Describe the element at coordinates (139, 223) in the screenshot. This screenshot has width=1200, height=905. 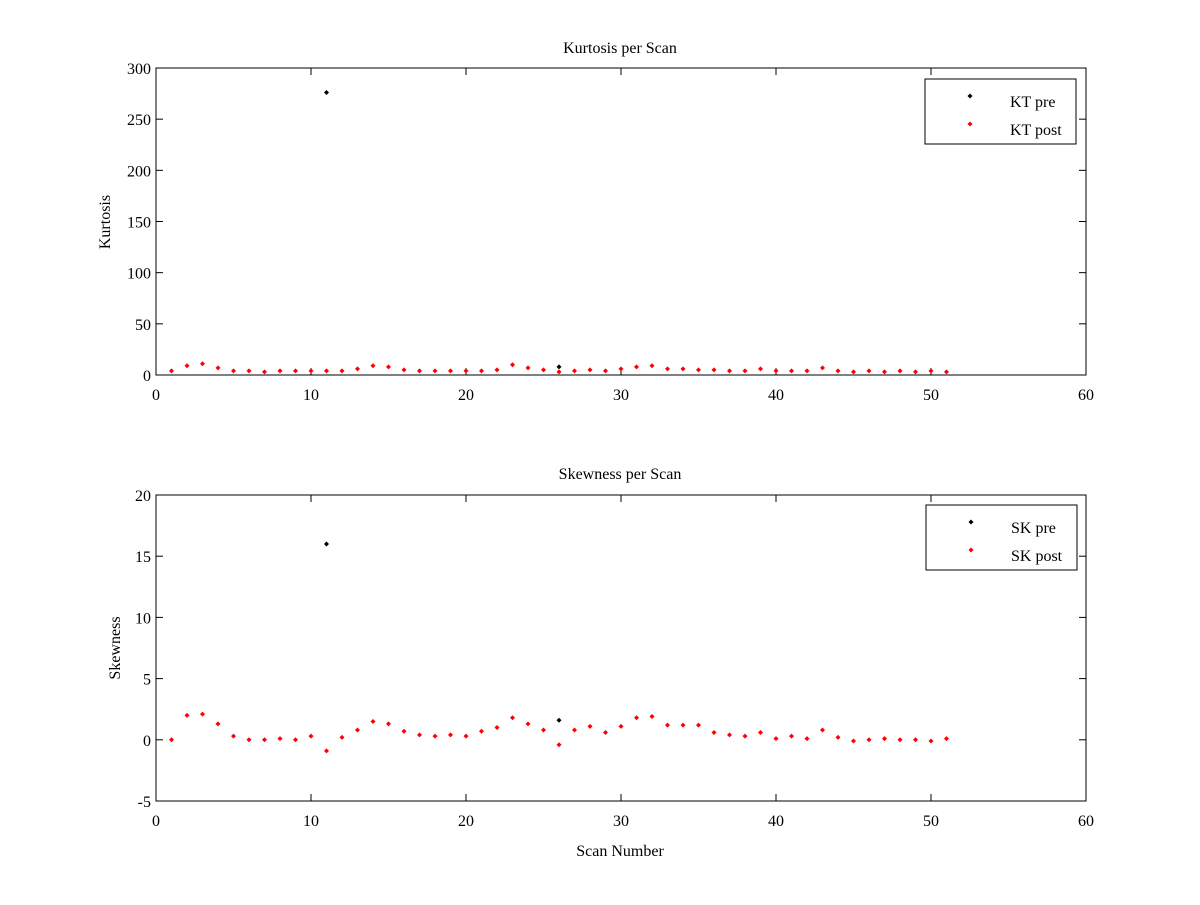
I see `kurtosis-y-tick-label: 150` at that location.